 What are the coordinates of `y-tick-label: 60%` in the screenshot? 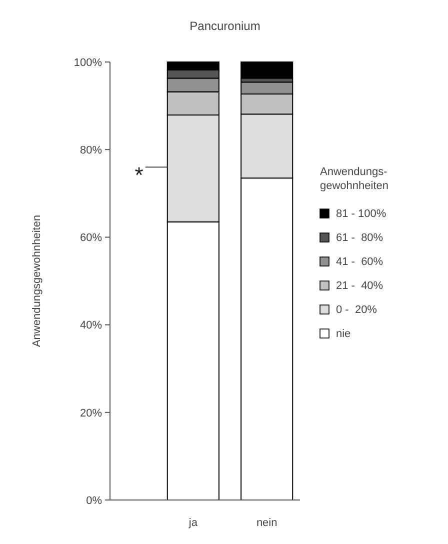 It's located at (91, 238).